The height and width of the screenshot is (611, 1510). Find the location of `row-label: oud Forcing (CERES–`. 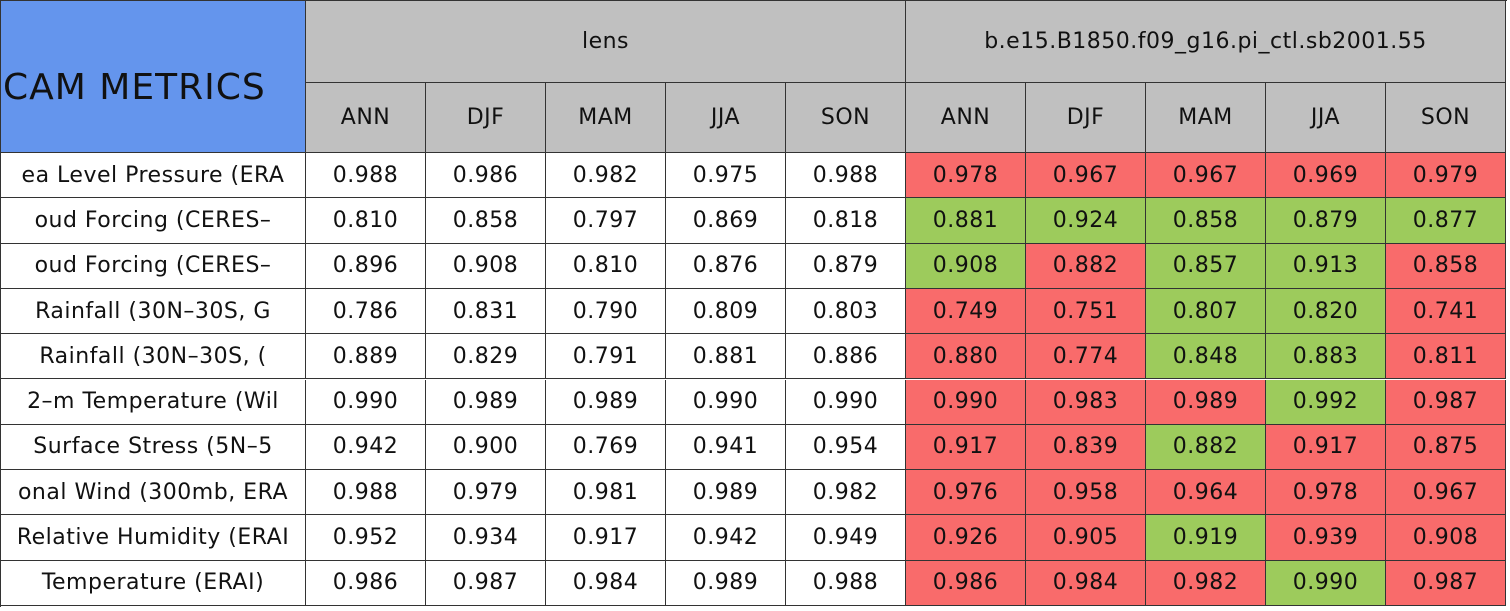

row-label: oud Forcing (CERES– is located at coordinates (153, 221).